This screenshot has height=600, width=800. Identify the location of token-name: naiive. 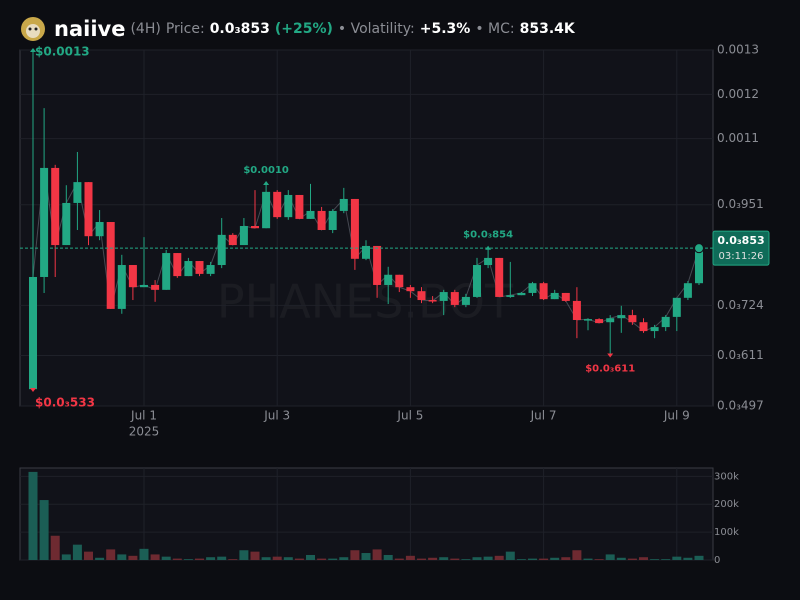
(90, 29).